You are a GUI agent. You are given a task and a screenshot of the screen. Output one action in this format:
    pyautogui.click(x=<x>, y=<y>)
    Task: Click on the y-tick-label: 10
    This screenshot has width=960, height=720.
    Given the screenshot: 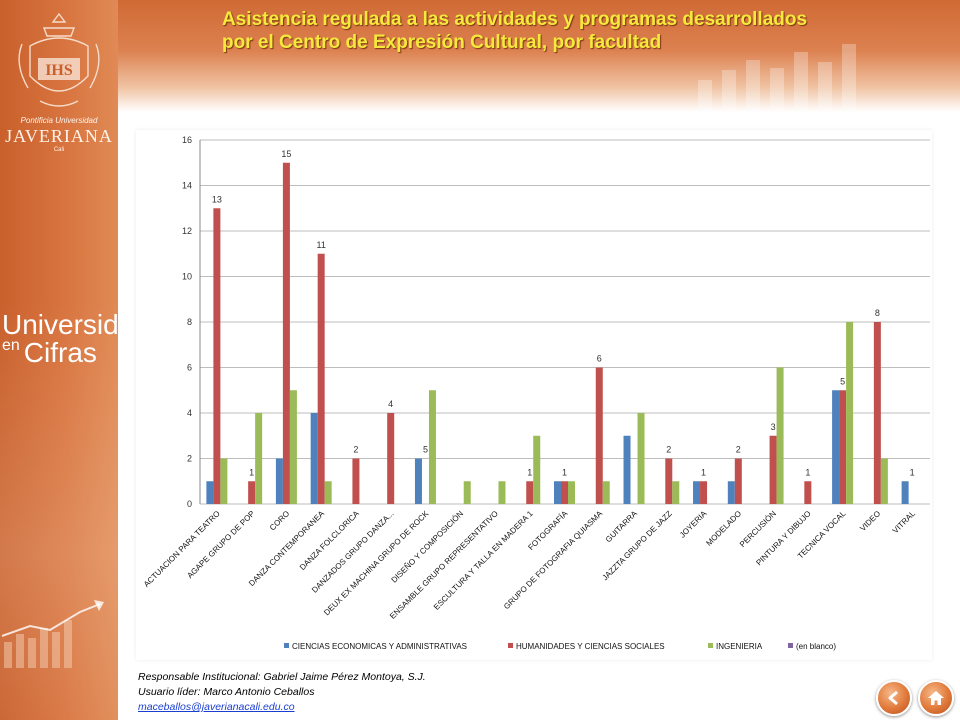 What is the action you would take?
    pyautogui.click(x=187, y=277)
    